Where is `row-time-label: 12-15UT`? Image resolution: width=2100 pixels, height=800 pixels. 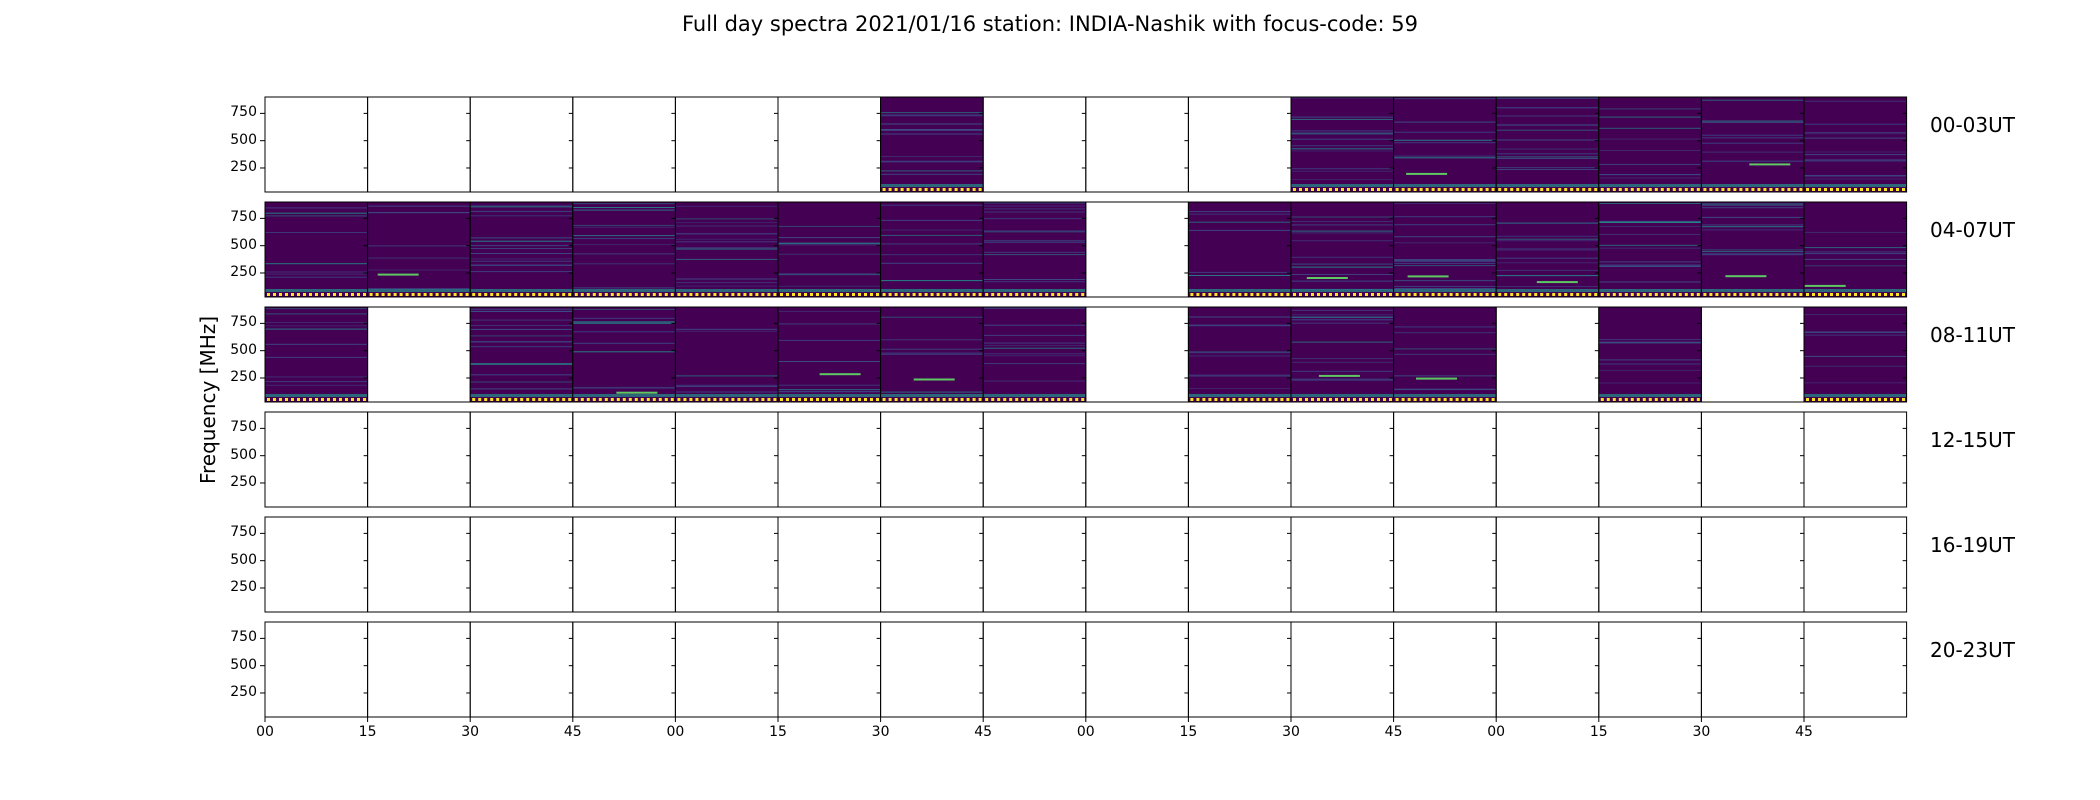
row-time-label: 12-15UT is located at coordinates (1972, 440).